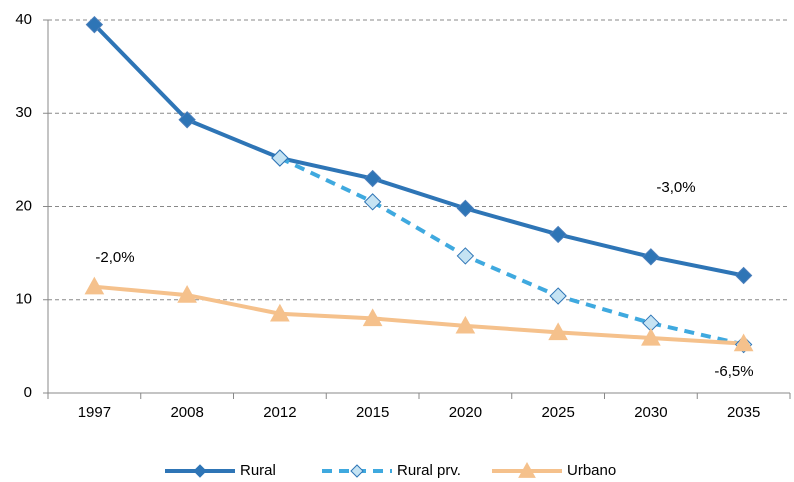  I want to click on annotation: -3,0%, so click(675, 187).